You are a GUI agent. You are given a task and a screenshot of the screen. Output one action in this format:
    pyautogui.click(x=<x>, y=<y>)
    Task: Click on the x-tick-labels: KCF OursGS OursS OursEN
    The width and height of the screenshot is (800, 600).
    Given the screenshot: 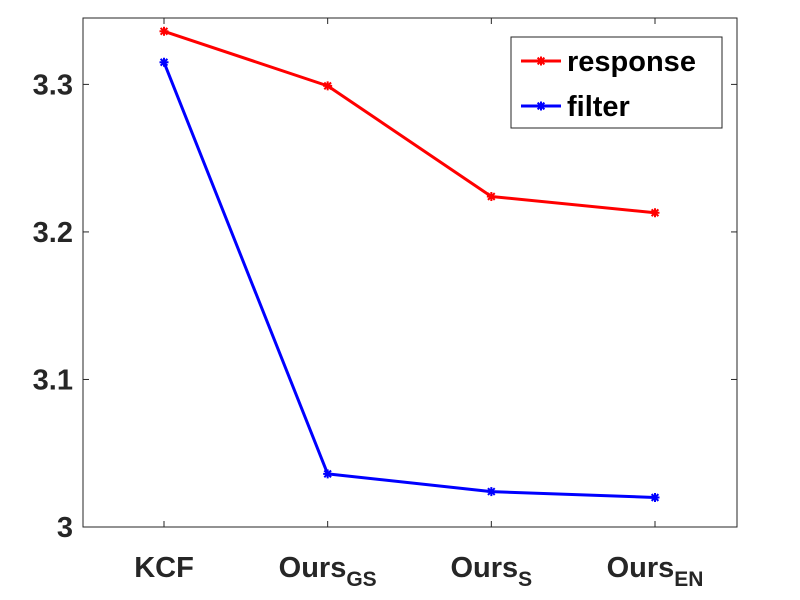 What is the action you would take?
    pyautogui.click(x=418, y=571)
    